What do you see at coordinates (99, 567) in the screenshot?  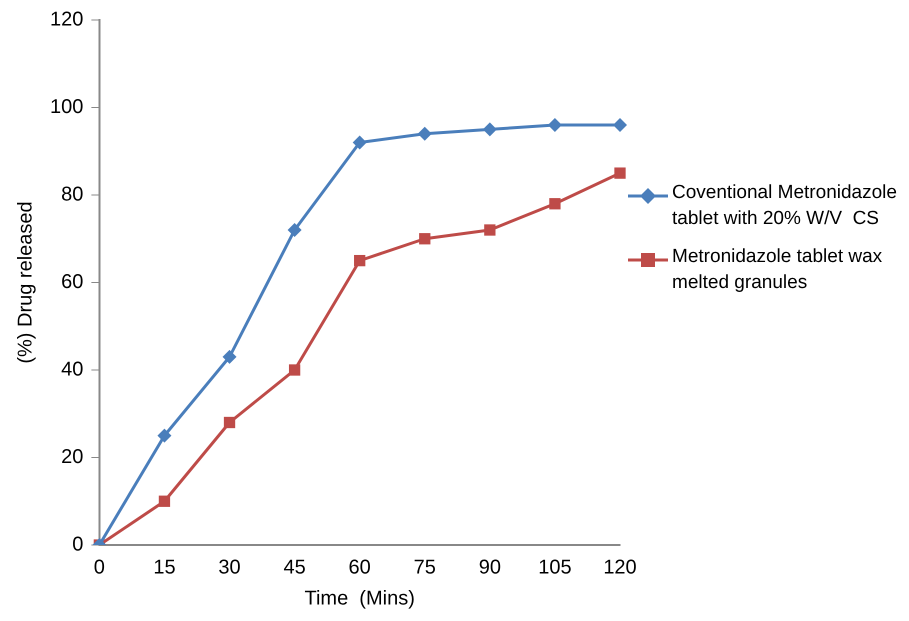 I see `x-tick-label: 0` at bounding box center [99, 567].